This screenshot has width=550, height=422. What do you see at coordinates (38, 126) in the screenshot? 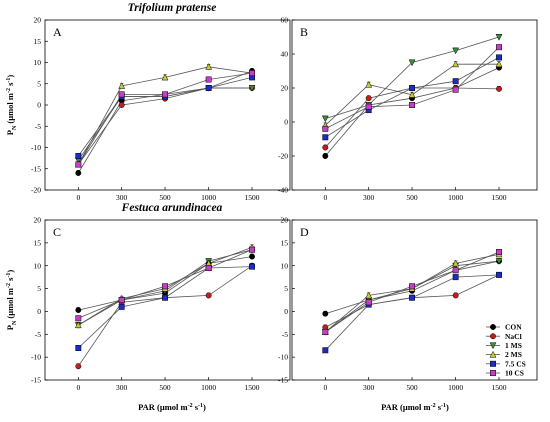
I see `y-tick-label: -5` at bounding box center [38, 126].